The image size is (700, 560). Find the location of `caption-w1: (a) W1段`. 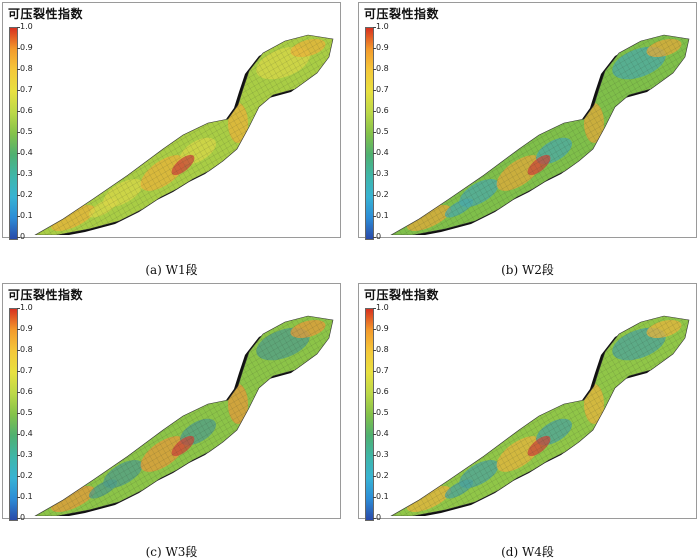

caption-w1: (a) W1段 is located at coordinates (171, 270).